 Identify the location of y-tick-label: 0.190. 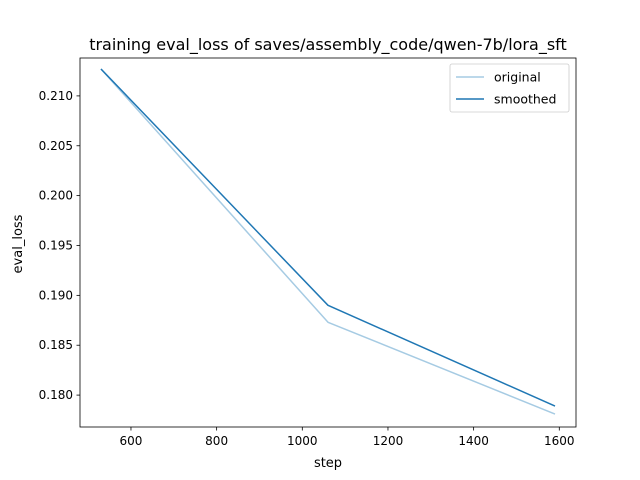
(56, 295).